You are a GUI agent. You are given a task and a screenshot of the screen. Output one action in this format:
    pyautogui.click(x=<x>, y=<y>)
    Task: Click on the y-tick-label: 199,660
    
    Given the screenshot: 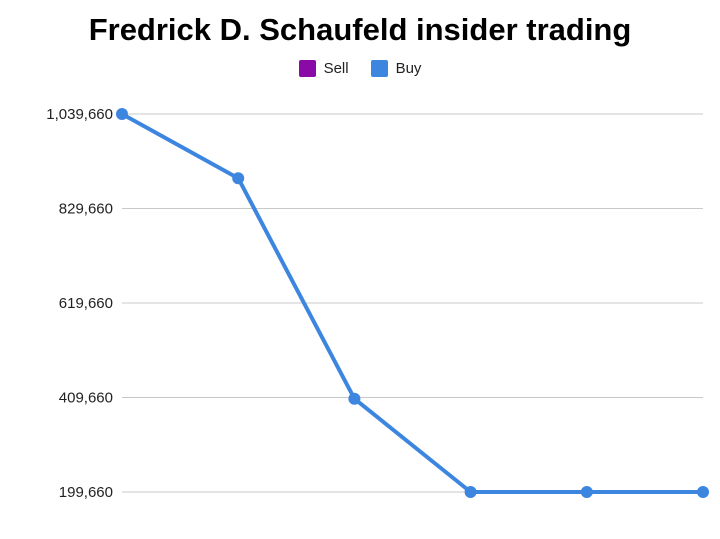 What is the action you would take?
    pyautogui.click(x=86, y=492)
    